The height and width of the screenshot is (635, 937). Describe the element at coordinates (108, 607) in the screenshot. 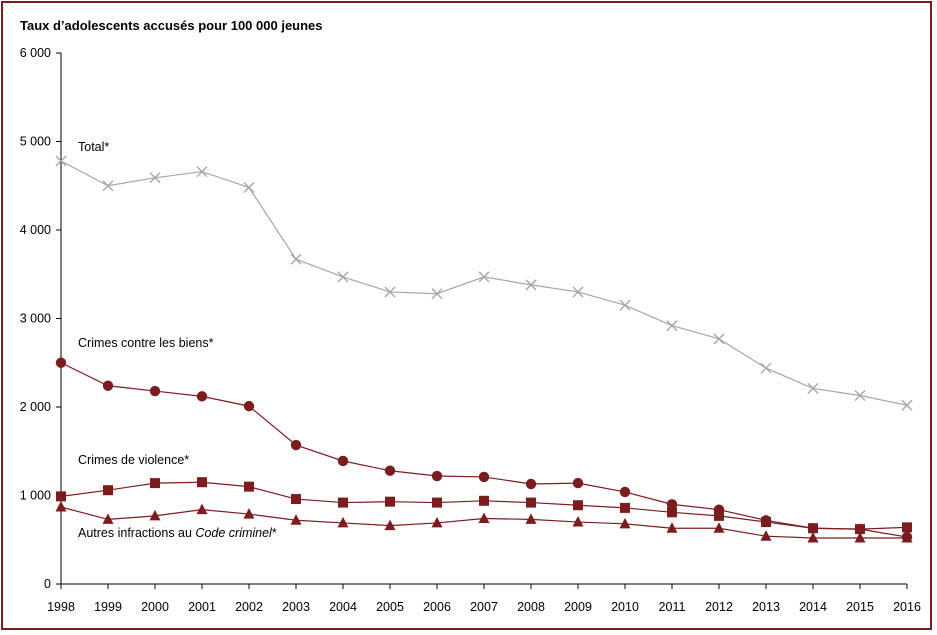

I see `x-tick-label: 1999` at that location.